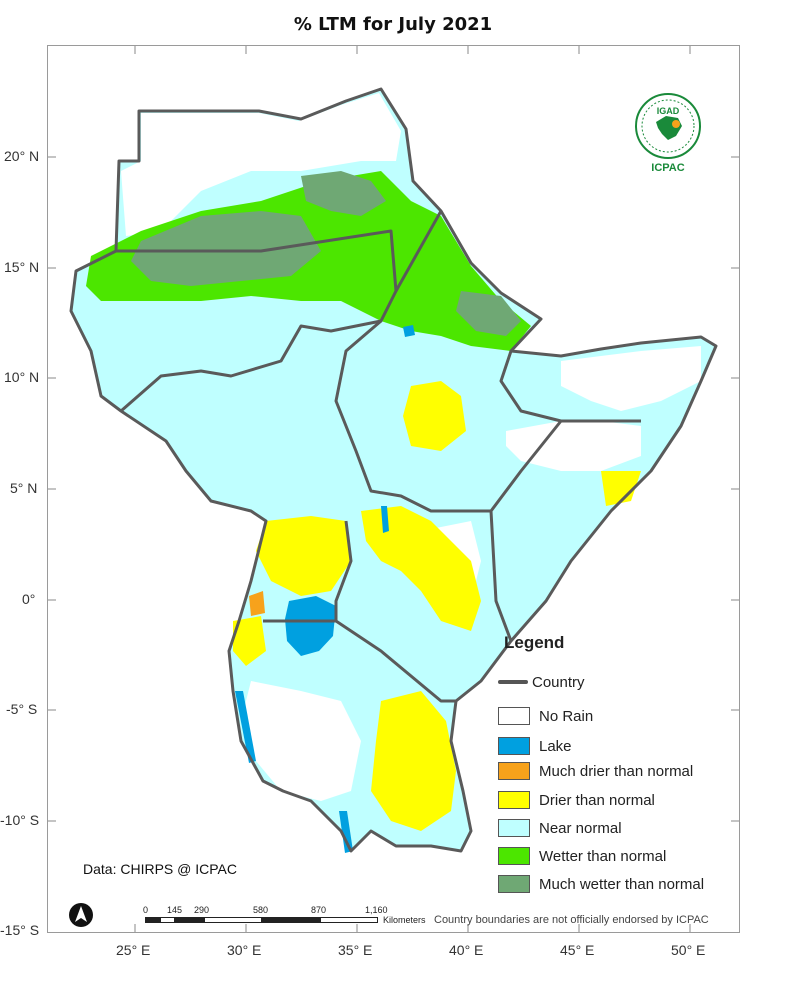 The image size is (786, 981). I want to click on lat-label-5s: -5° S, so click(22, 709).